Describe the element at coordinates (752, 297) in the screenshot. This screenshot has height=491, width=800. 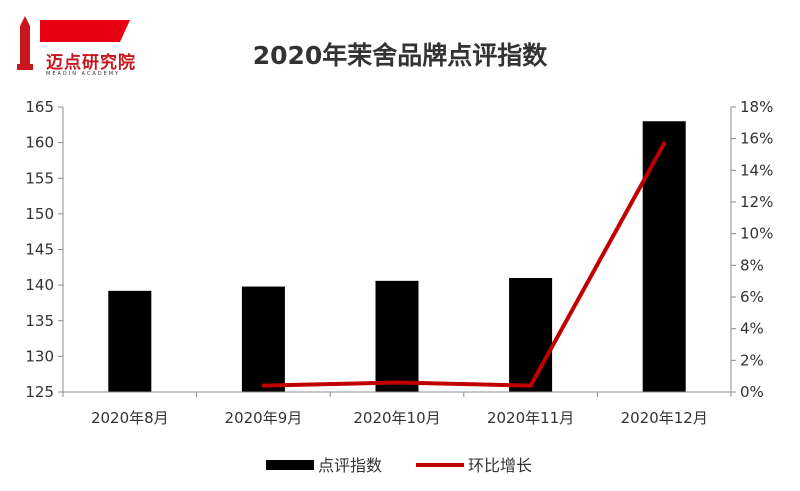
I see `right-tick-label: 6%` at that location.